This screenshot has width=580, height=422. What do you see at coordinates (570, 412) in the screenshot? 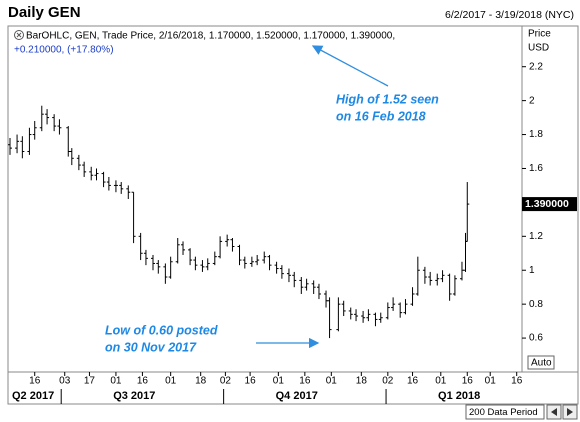
I see `scroll-right-arrow` at bounding box center [570, 412].